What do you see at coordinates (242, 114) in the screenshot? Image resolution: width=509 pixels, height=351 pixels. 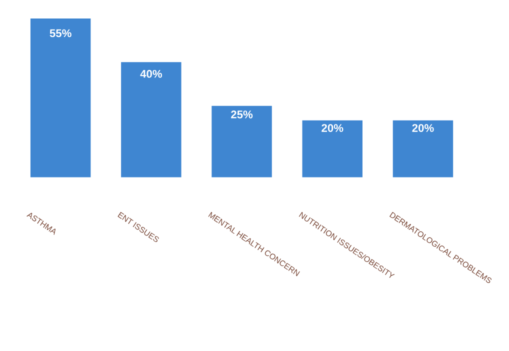 I see `data-label: 25%` at bounding box center [242, 114].